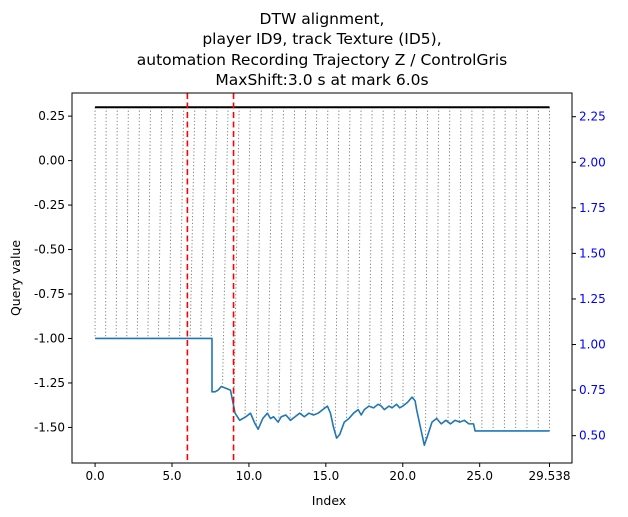  I want to click on y2-tick-label: 2.00, so click(592, 162).